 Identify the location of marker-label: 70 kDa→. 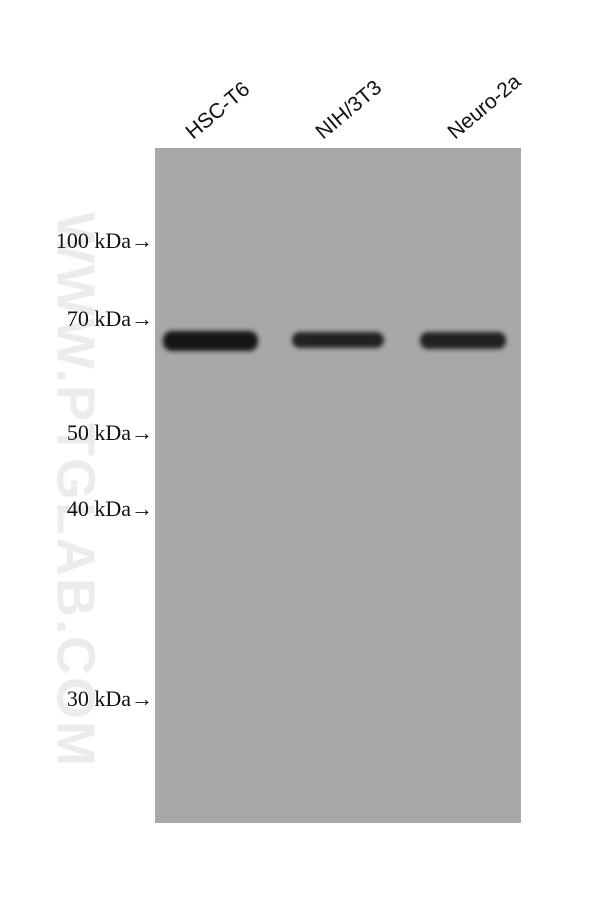
(110, 318).